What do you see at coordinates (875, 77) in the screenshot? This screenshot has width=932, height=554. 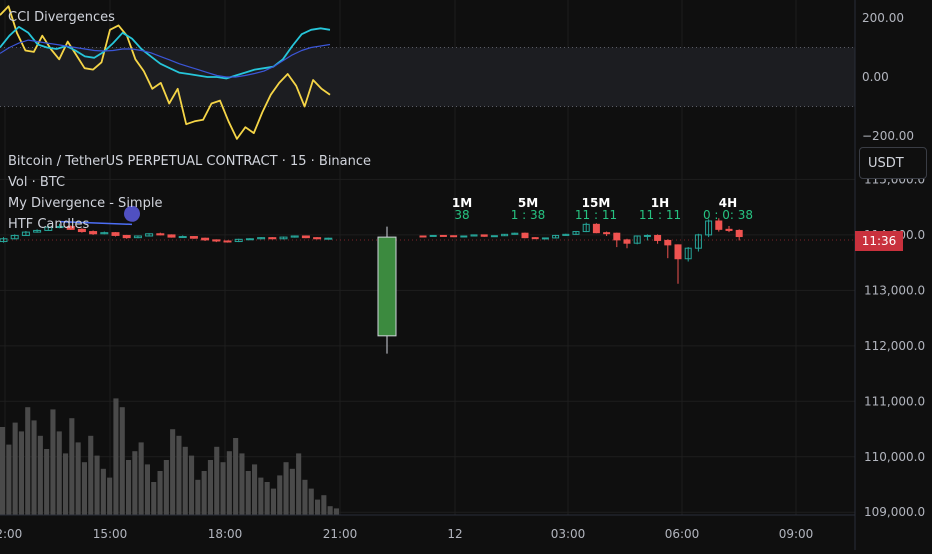 I see `cci-y-tick: 0.00` at bounding box center [875, 77].